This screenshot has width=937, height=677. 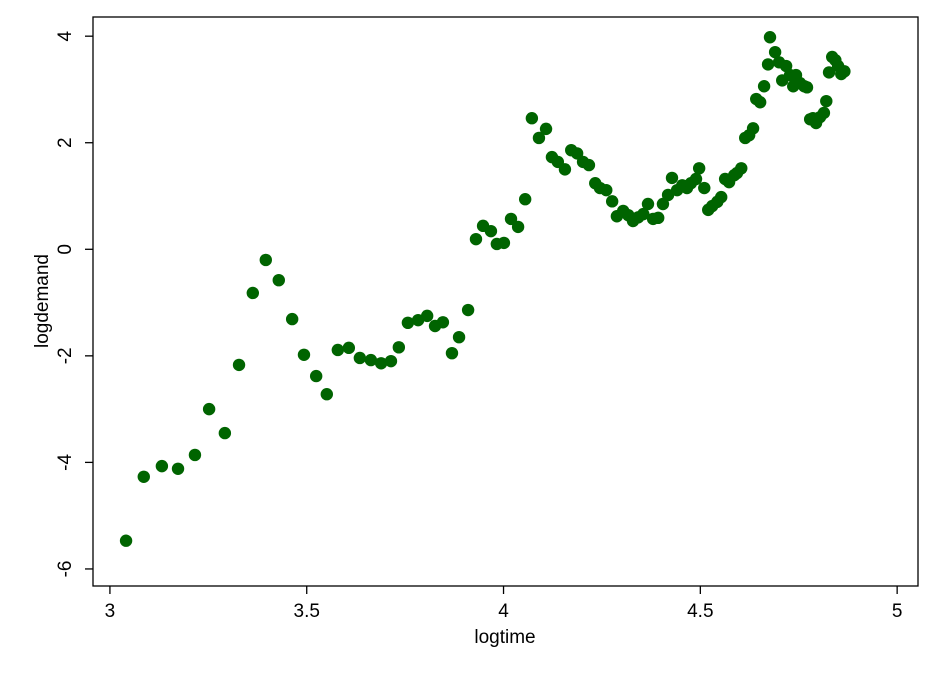 I want to click on x-axis-title: logtime, so click(x=504, y=637).